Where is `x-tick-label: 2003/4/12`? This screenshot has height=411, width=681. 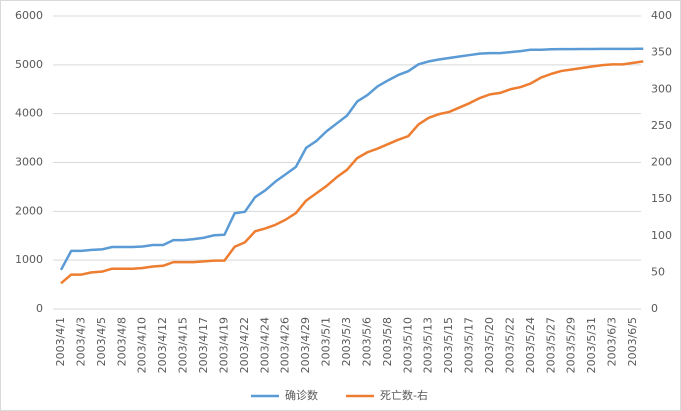 x-tick-label: 2003/4/12 is located at coordinates (162, 345).